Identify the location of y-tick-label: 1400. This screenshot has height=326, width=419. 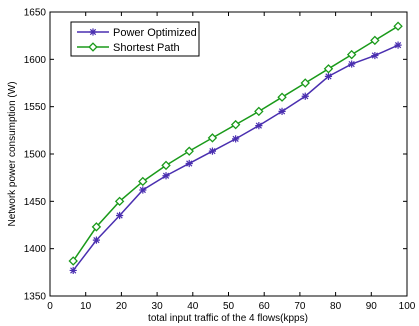
(35, 249).